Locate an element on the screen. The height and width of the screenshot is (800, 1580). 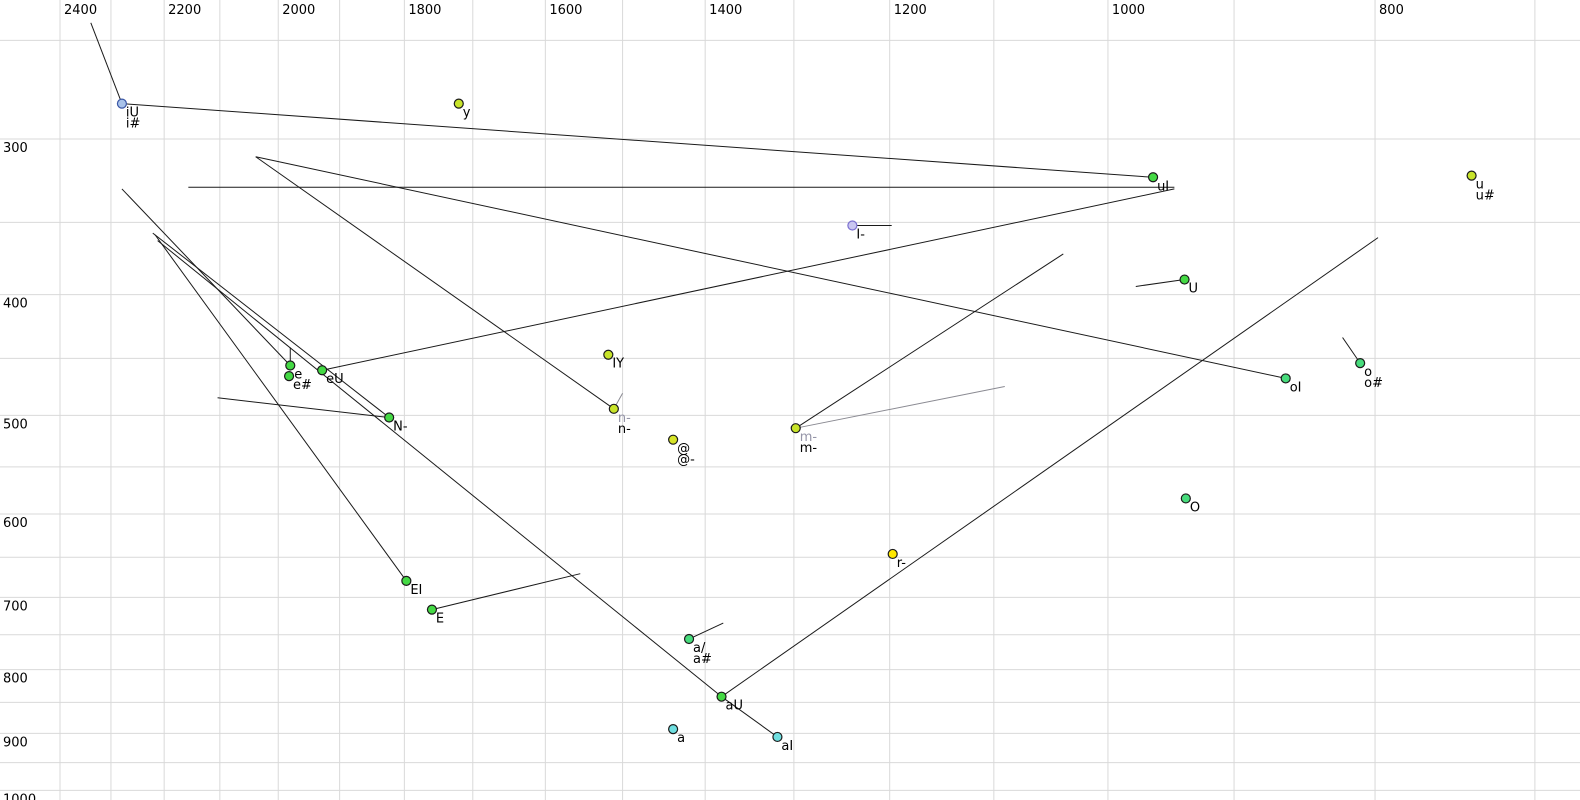
vowel-point-E is located at coordinates (432, 609).